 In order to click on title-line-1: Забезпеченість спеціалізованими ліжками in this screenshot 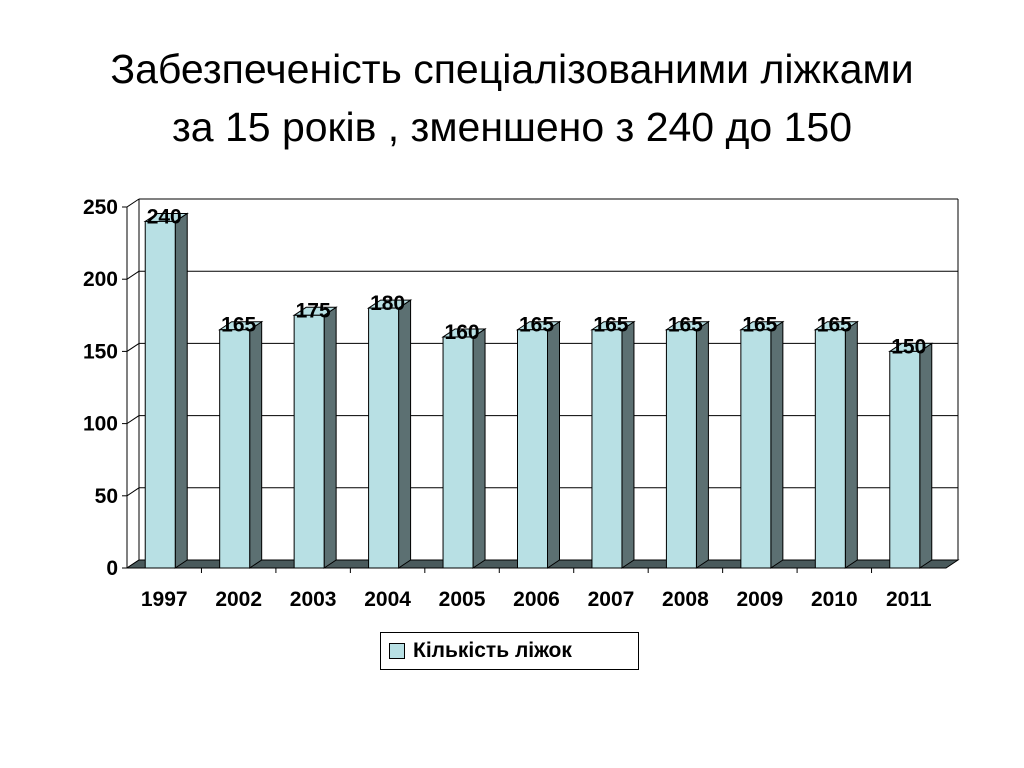, I will do `click(512, 69)`.